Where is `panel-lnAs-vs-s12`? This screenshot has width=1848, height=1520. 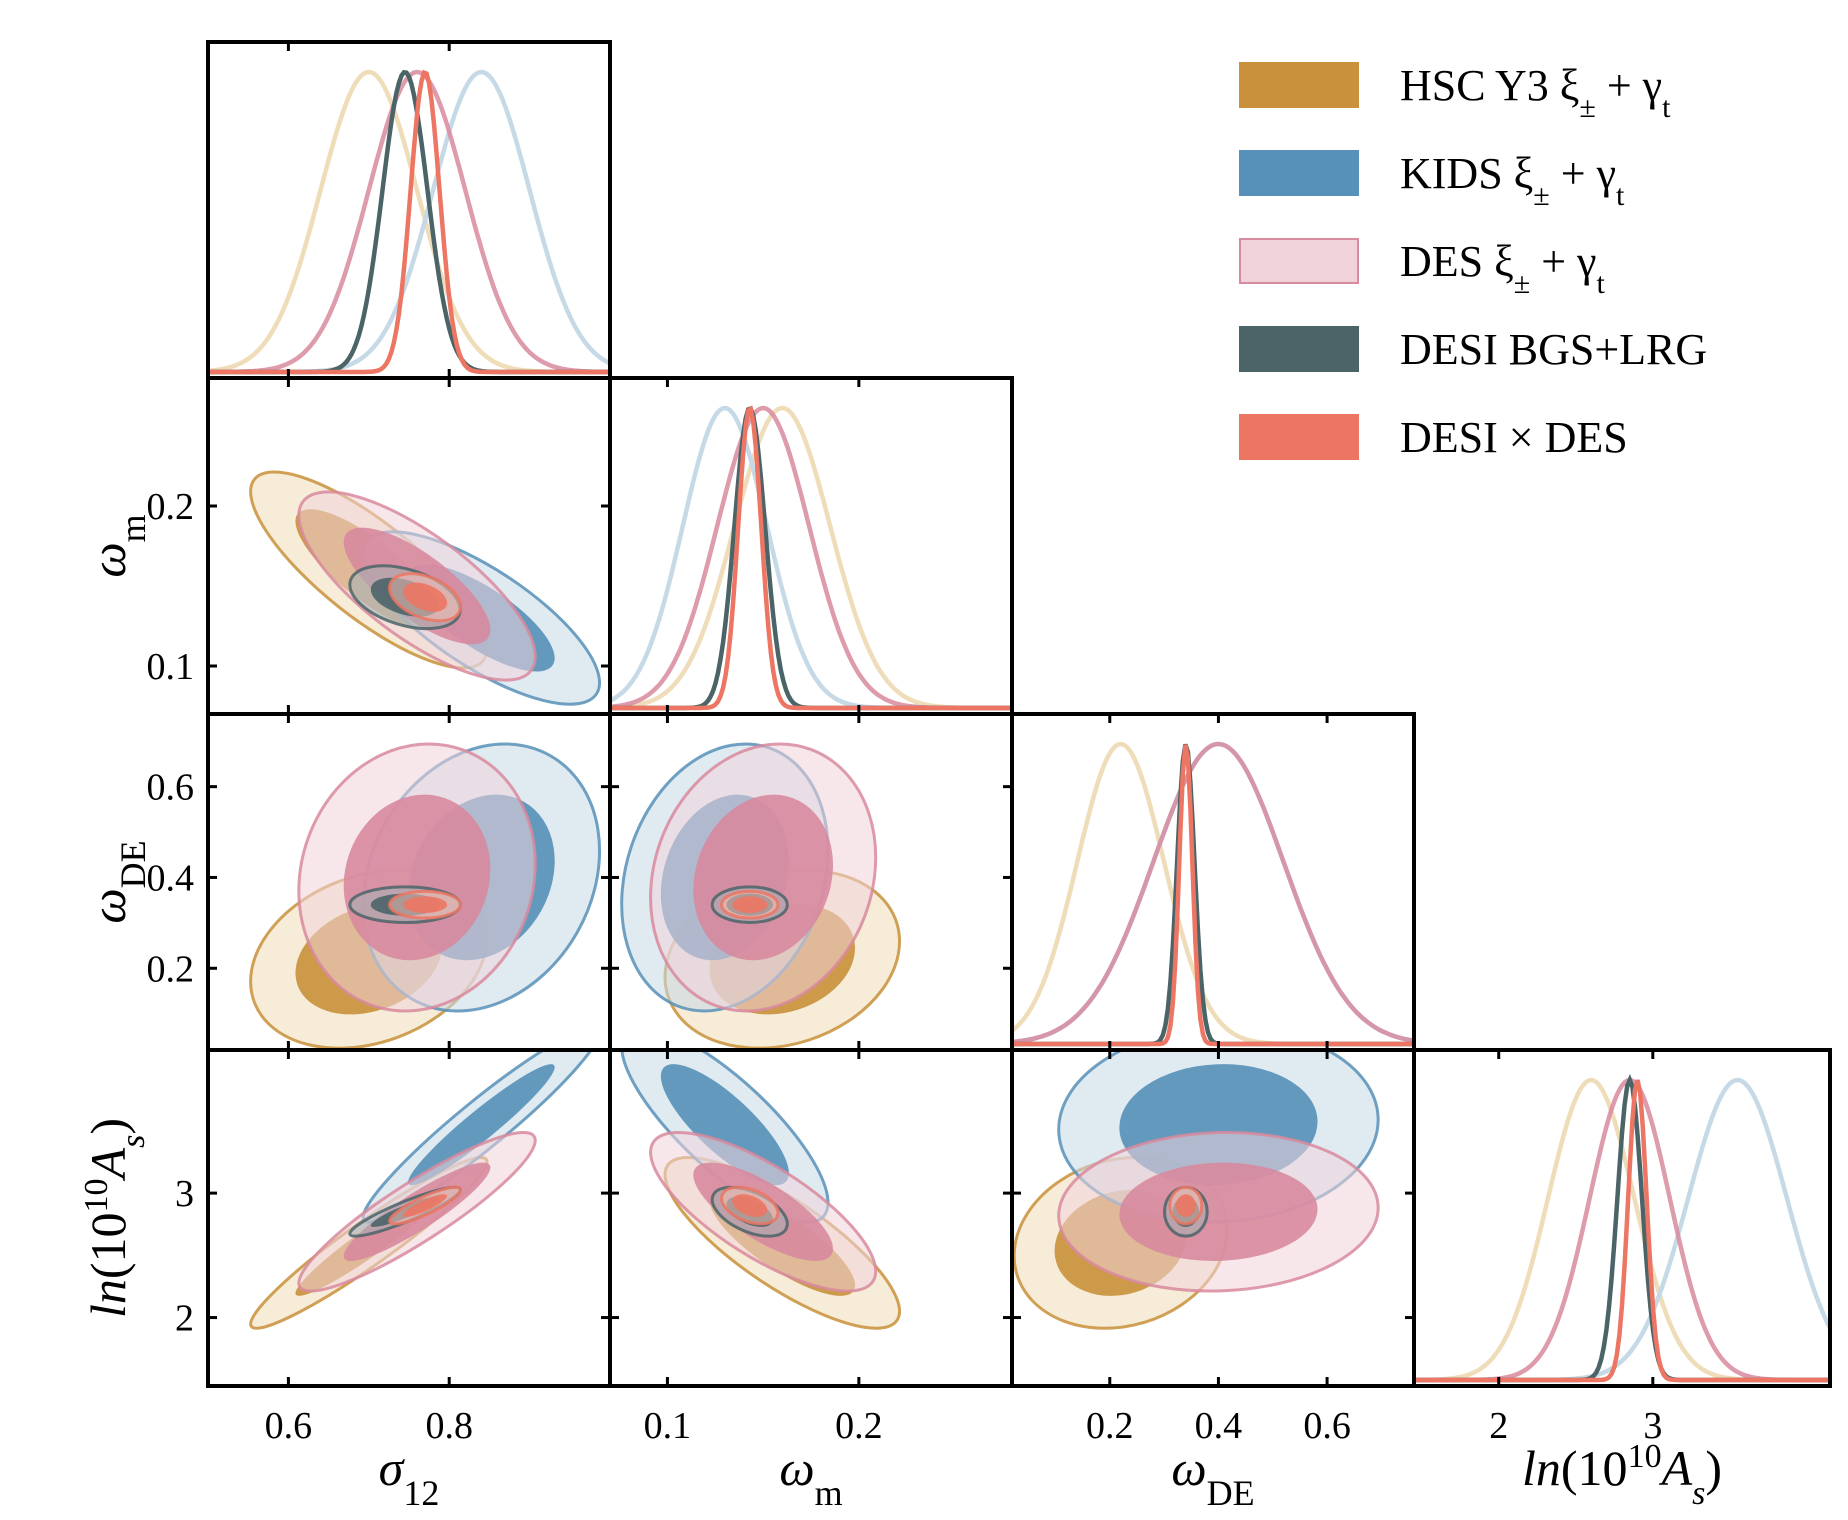 panel-lnAs-vs-s12 is located at coordinates (425, 1190).